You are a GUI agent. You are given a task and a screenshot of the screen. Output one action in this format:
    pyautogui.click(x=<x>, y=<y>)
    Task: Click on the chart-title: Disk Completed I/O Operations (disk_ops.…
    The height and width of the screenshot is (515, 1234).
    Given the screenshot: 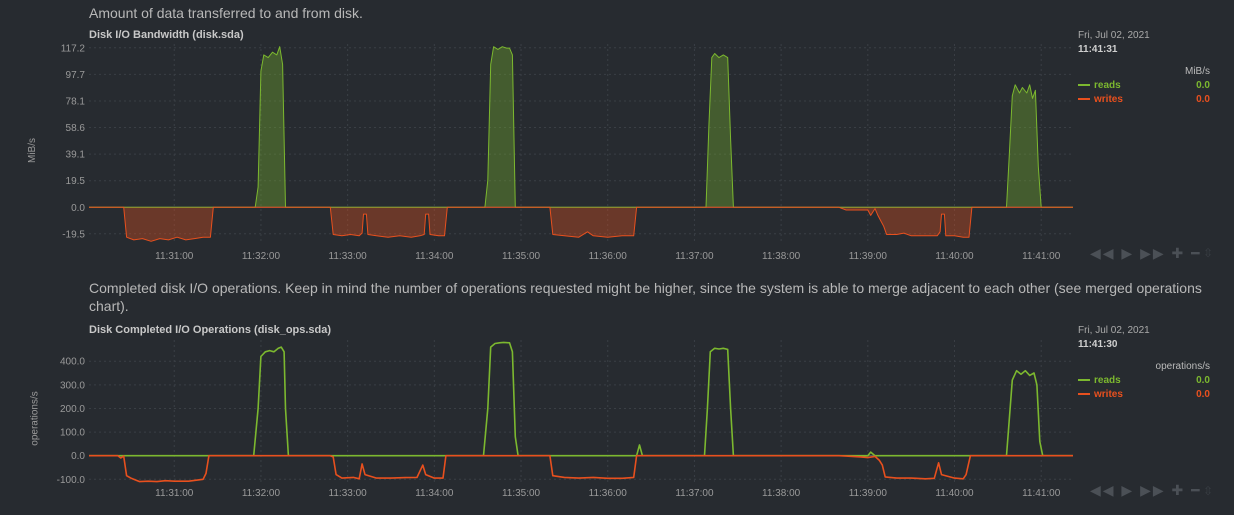 What is the action you would take?
    pyautogui.click(x=210, y=330)
    